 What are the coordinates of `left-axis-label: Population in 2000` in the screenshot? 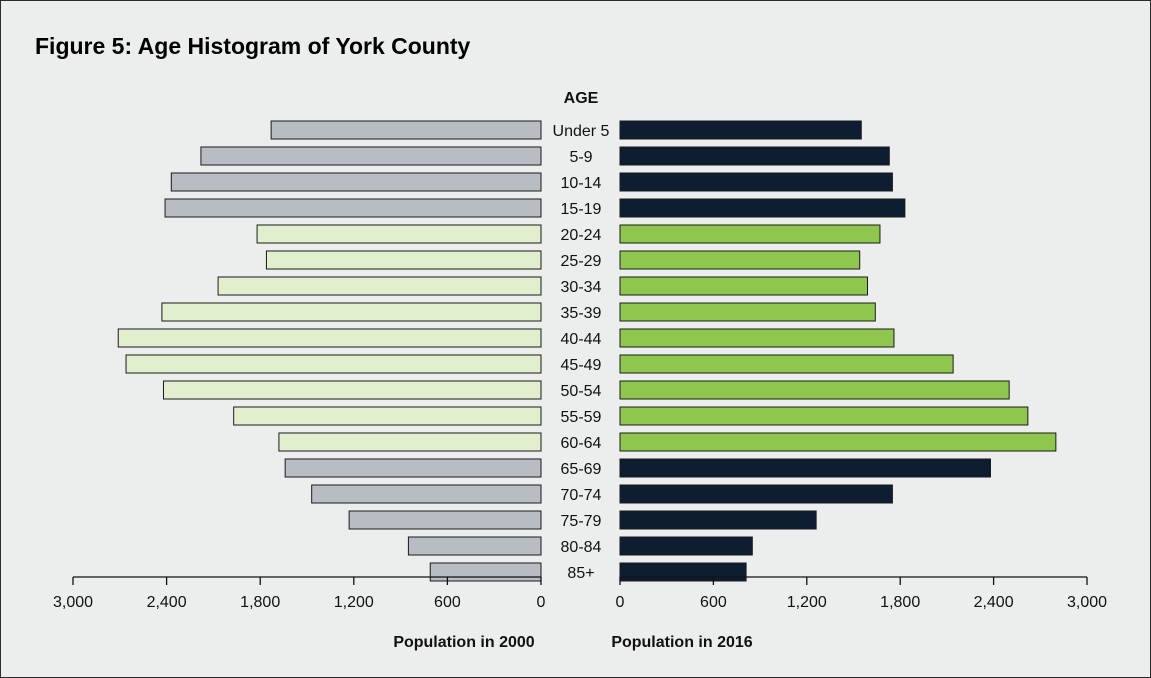 It's located at (463, 642).